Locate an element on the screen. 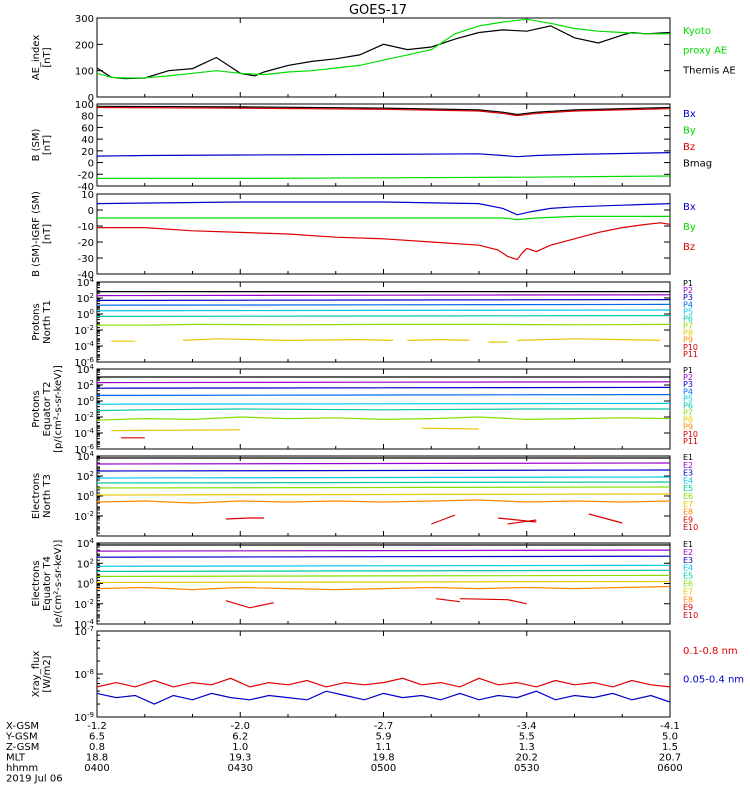 Image resolution: width=750 pixels, height=804 pixels. time-axis-value: 19.8 is located at coordinates (383, 758).